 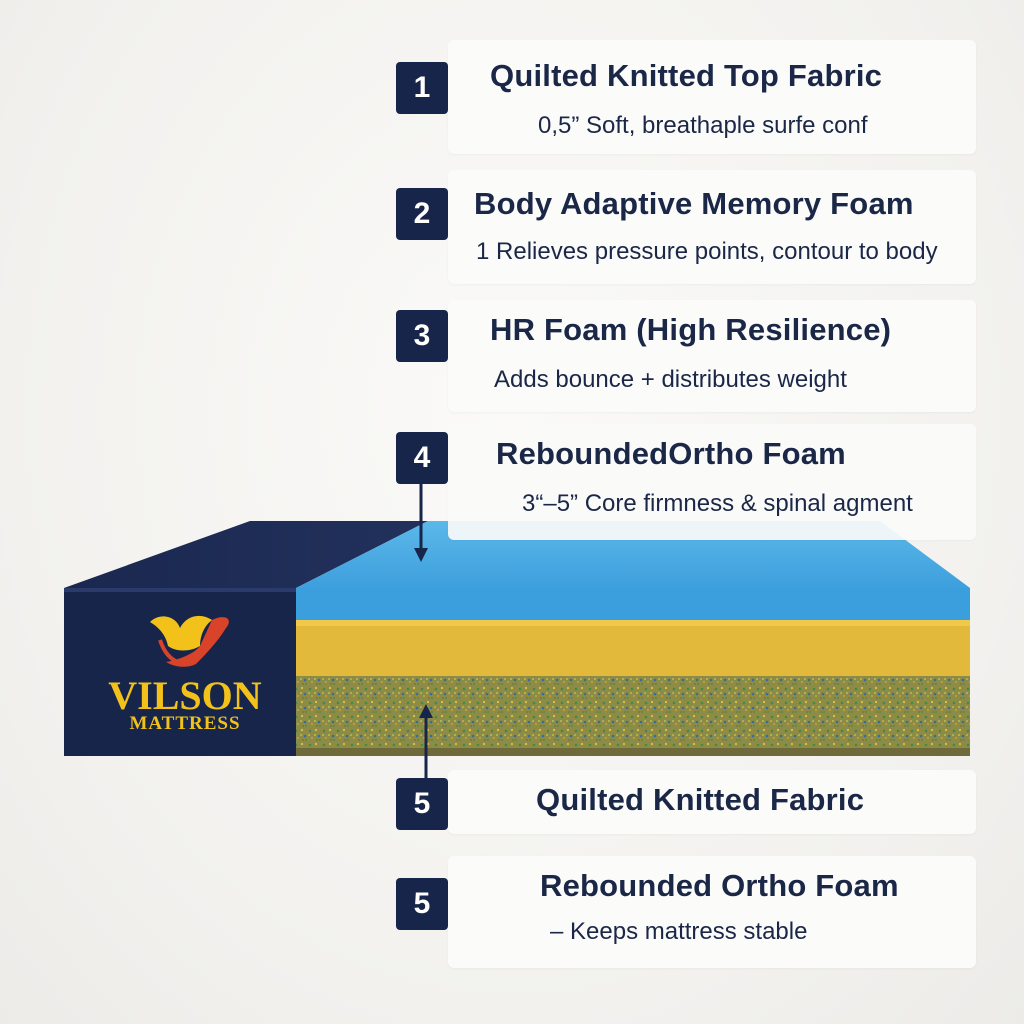 What do you see at coordinates (633, 715) in the screenshot?
I see `ortho-foam-layer` at bounding box center [633, 715].